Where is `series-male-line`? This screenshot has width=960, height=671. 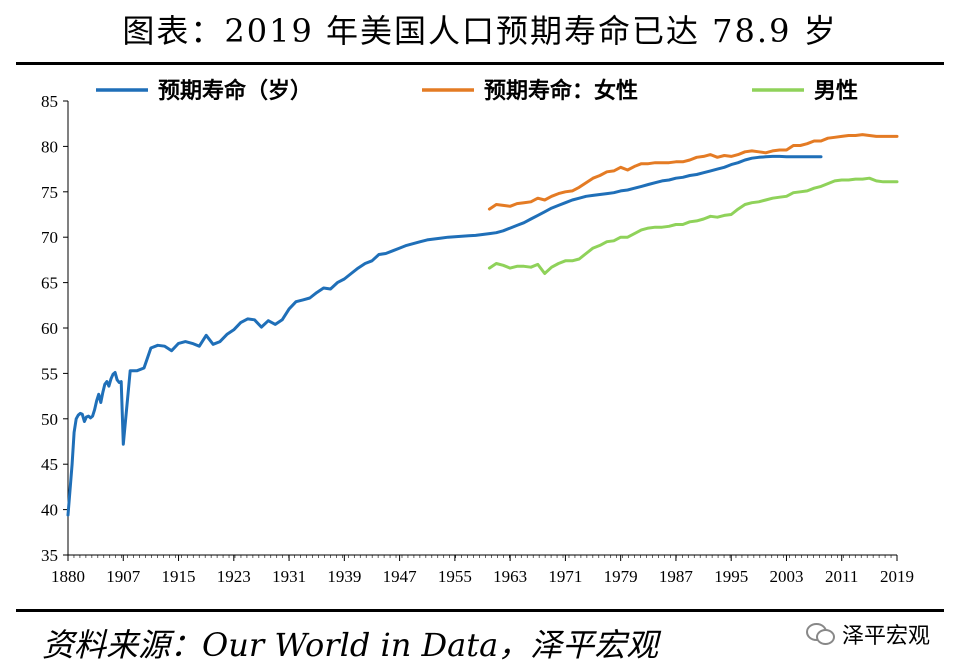 series-male-line is located at coordinates (693, 225).